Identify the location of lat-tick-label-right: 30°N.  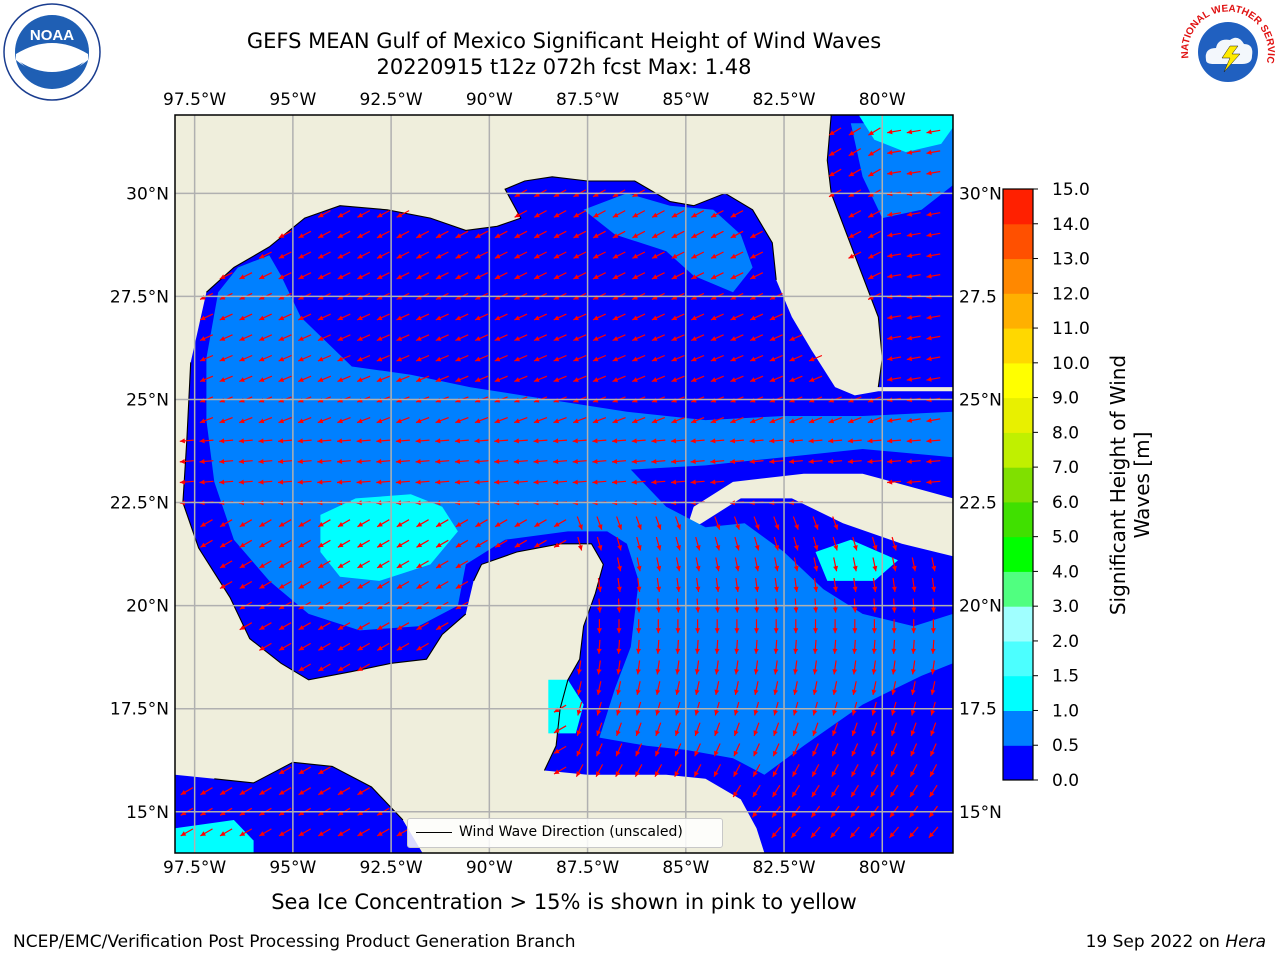
(980, 194).